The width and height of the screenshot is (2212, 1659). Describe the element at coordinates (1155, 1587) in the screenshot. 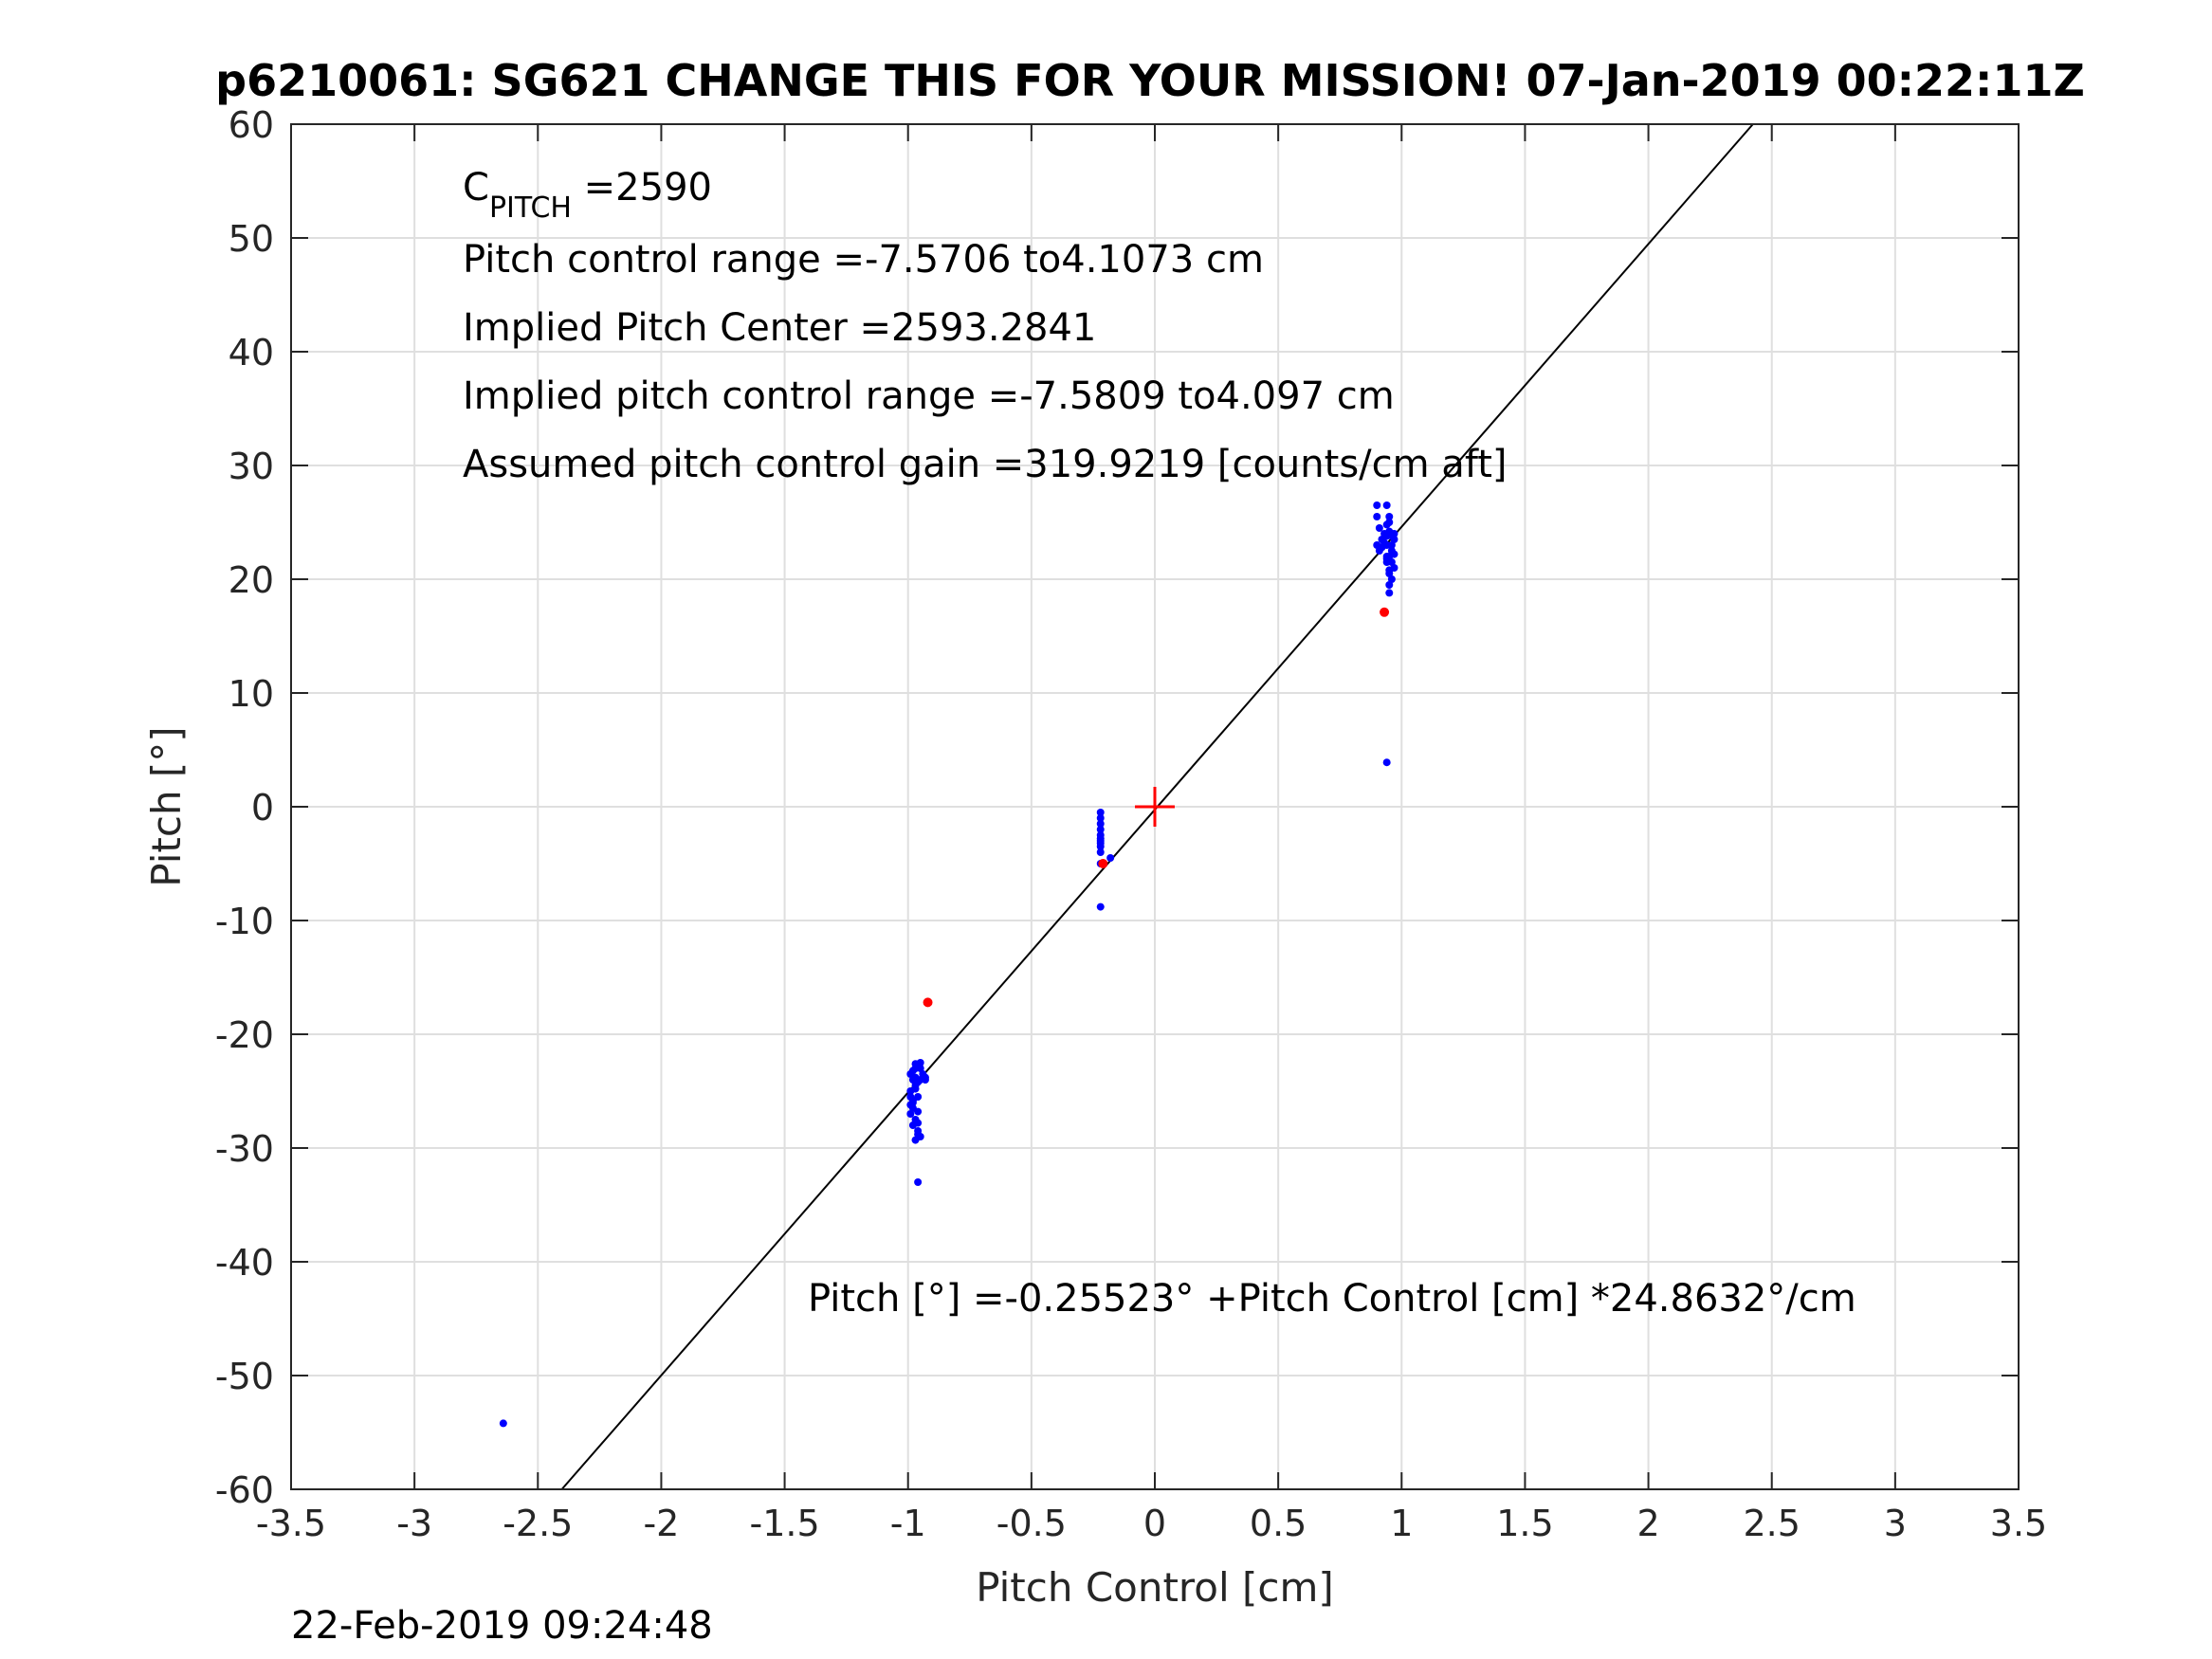

I see `x-axis-label: Pitch Control [cm]` at that location.